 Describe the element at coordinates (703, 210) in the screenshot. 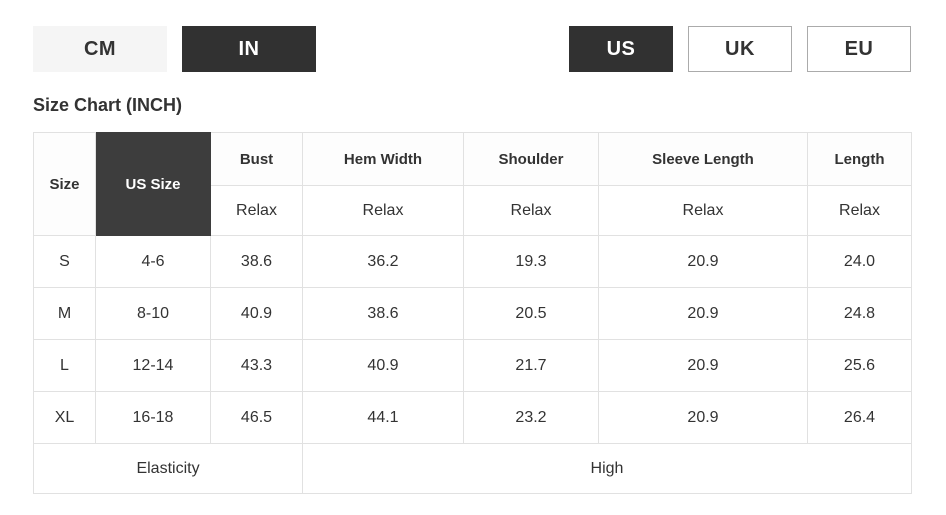

I see `fit-cell-sleeve-length: Relax` at that location.